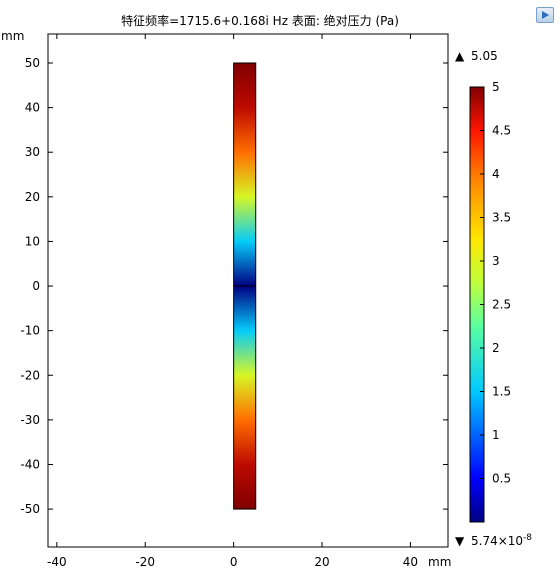  Describe the element at coordinates (545, 15) in the screenshot. I see `play-icon` at that location.